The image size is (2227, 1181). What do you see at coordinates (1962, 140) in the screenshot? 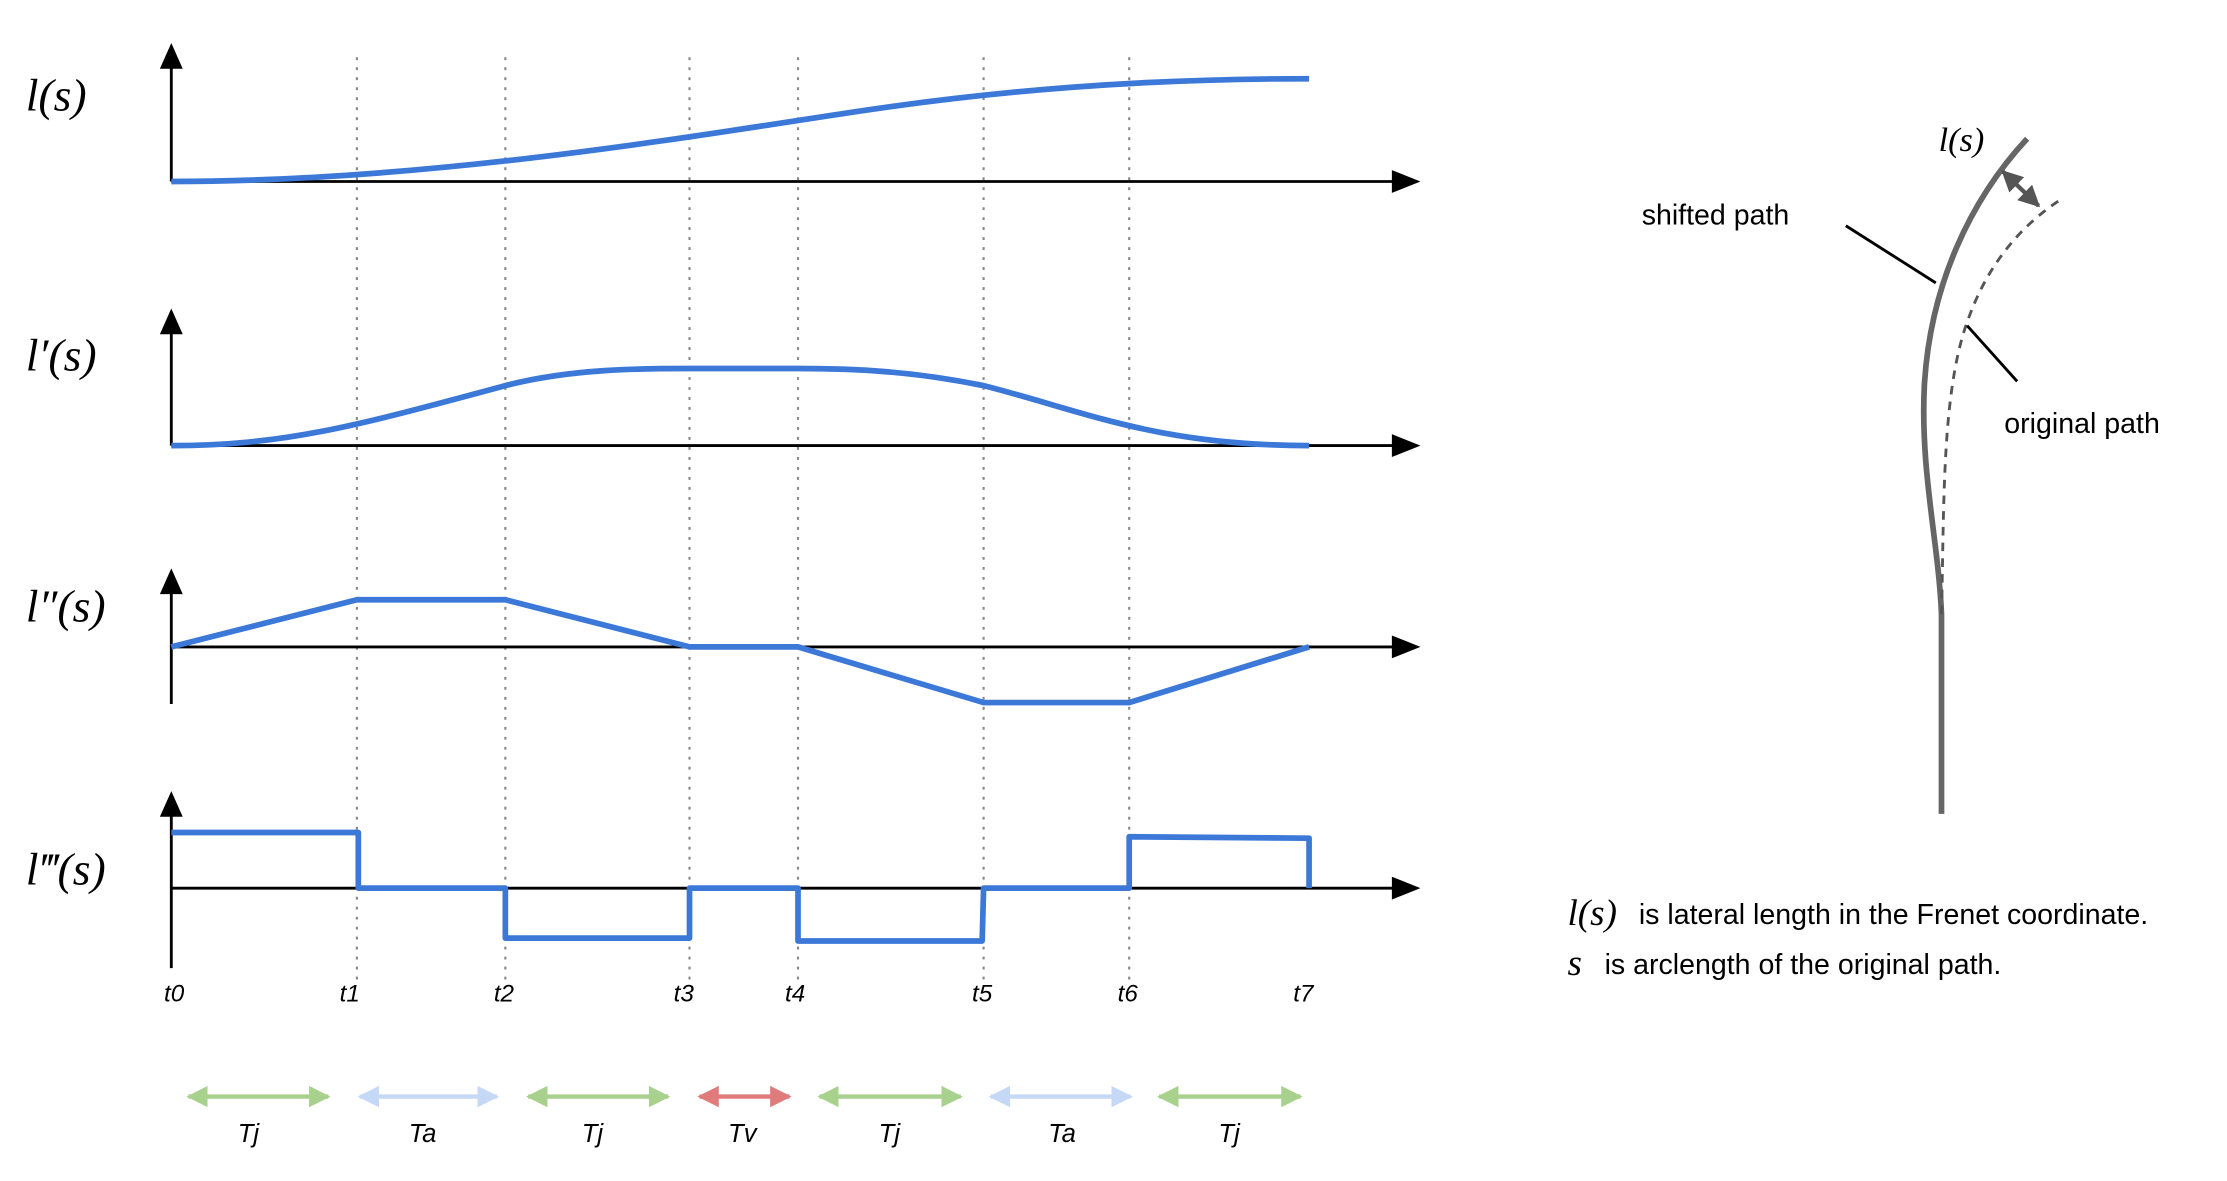
I see `lateral-label: l(s)` at bounding box center [1962, 140].